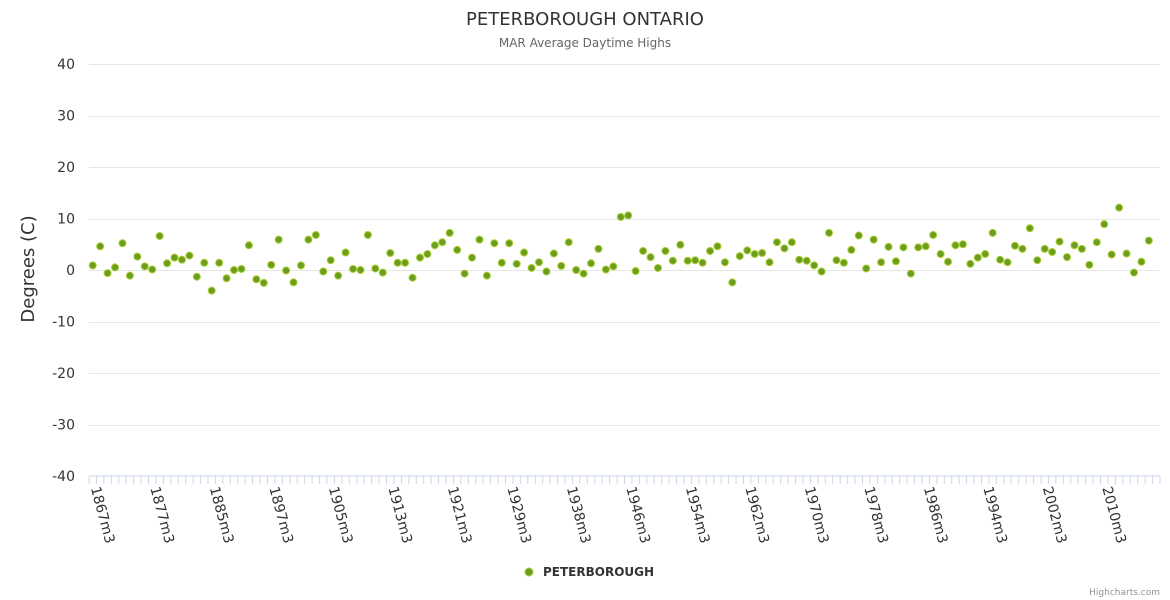 The image size is (1170, 600). I want to click on legend-item-peterborough: PETERBOROUGH, so click(598, 572).